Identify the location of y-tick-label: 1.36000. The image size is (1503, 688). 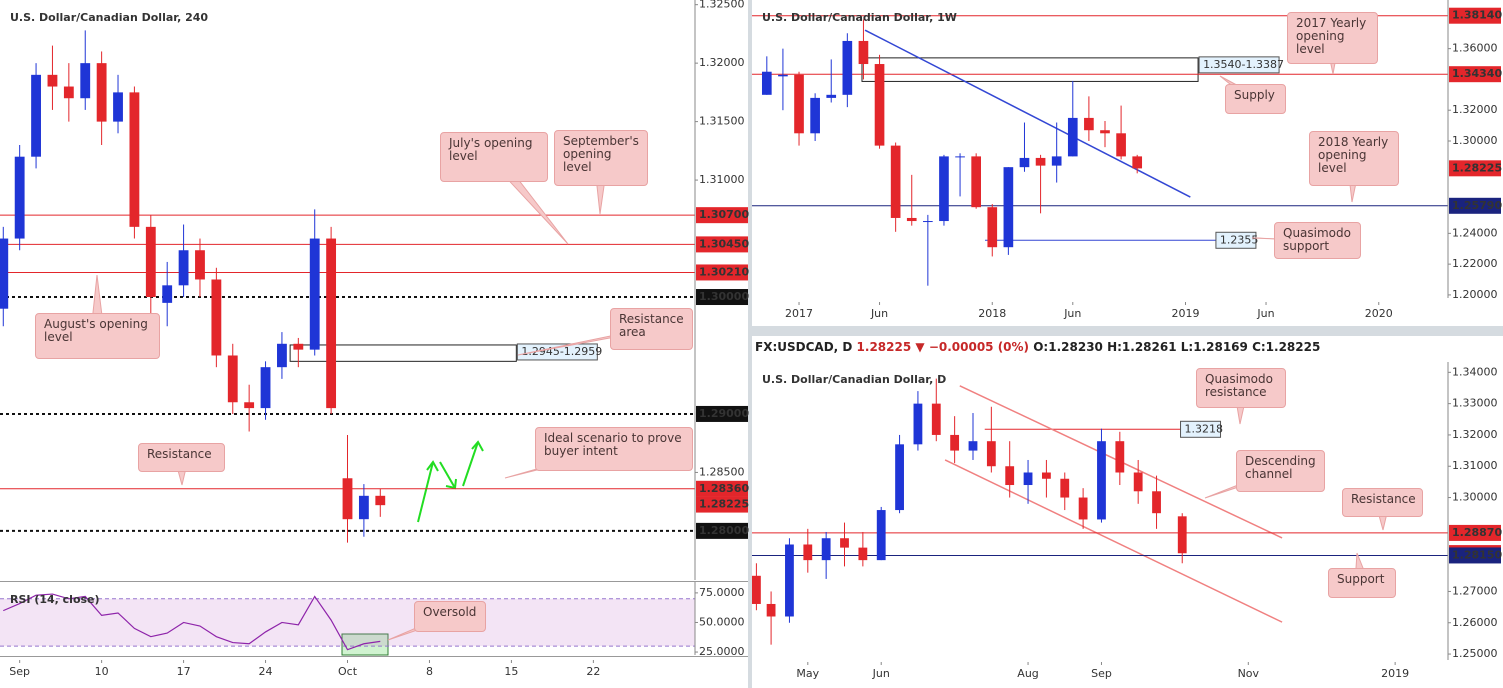
(1475, 48).